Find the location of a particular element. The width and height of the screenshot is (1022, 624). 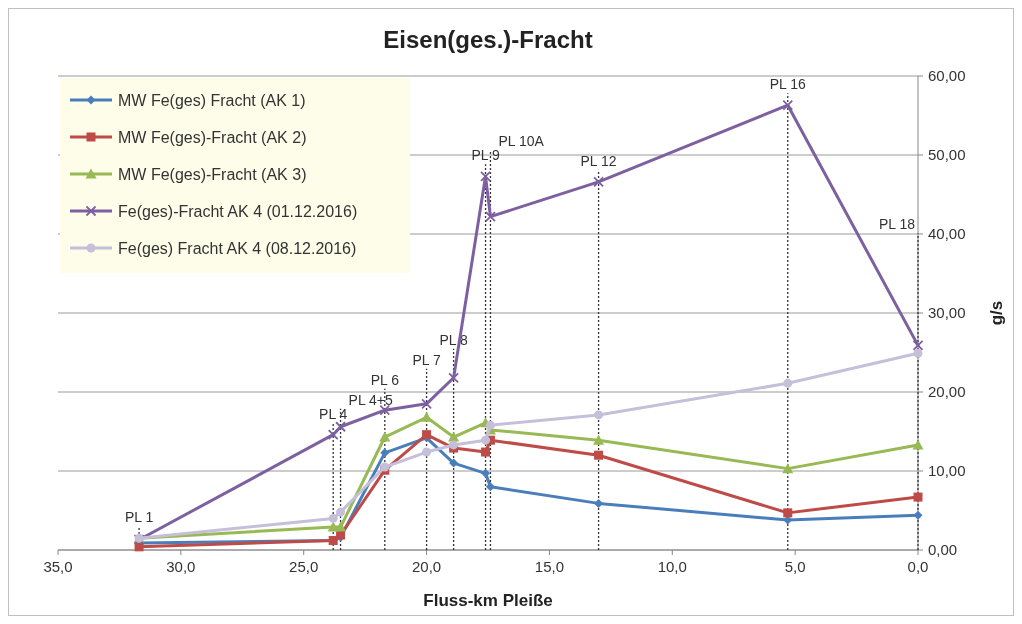

legend-label: MW Fe(ges)-Fracht (AK 3) is located at coordinates (212, 174).